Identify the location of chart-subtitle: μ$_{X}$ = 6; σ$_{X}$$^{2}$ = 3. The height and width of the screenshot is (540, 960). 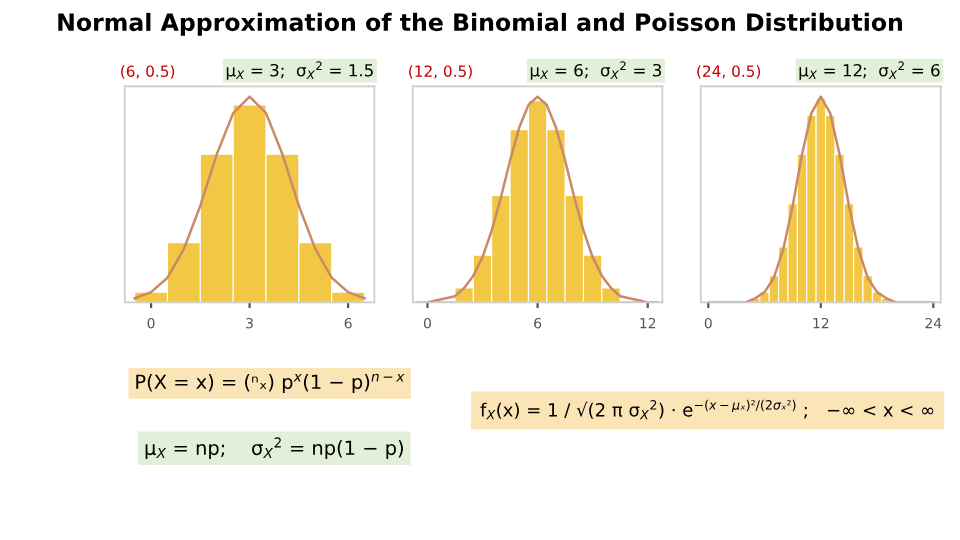
(596, 70).